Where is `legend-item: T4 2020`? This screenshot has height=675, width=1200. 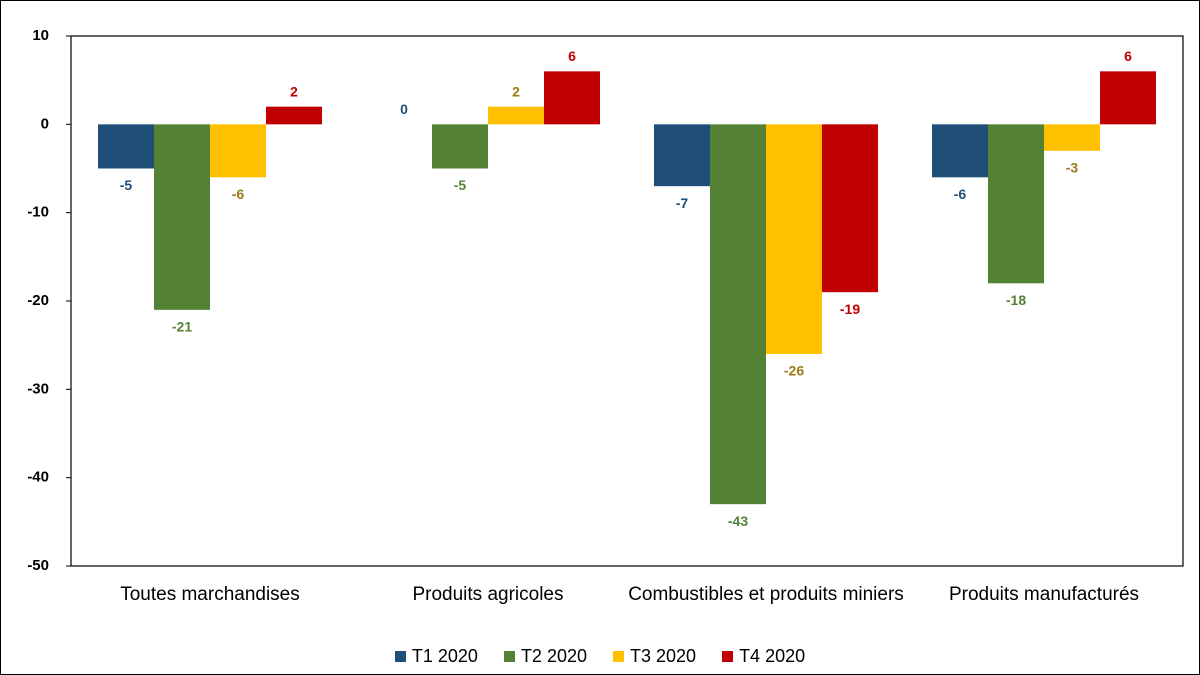 legend-item: T4 2020 is located at coordinates (763, 656).